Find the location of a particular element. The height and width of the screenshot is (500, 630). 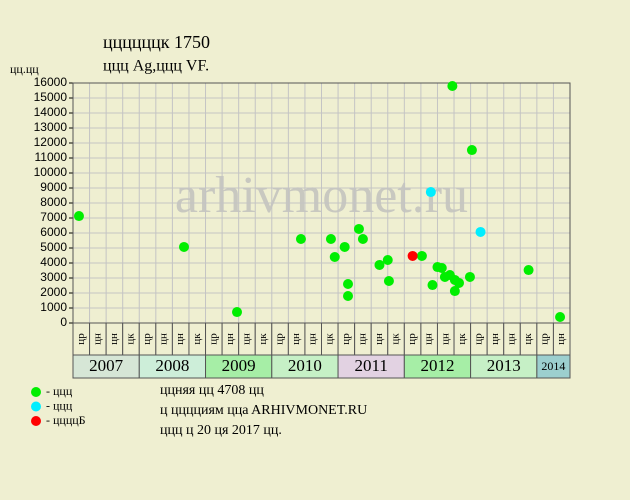

chart-title: ццццццк 1750 is located at coordinates (156, 42).